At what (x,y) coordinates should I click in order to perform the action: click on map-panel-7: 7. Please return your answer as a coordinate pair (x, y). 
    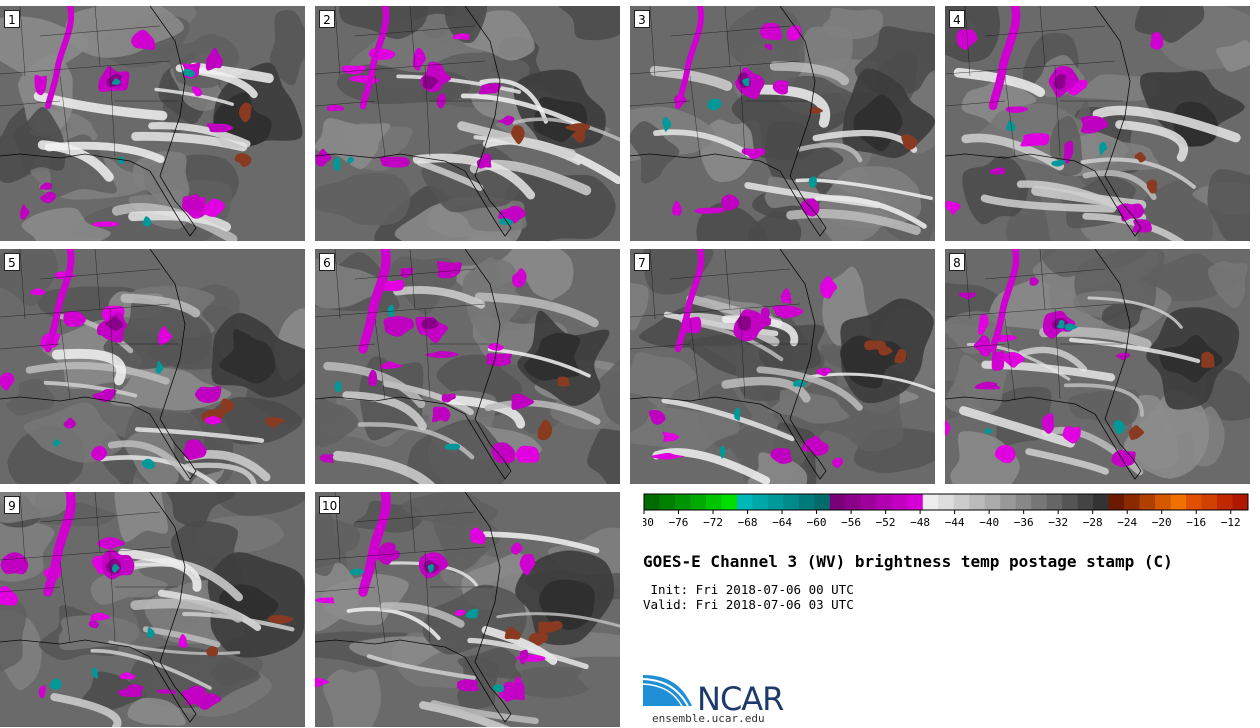
    Looking at the image, I should click on (782, 366).